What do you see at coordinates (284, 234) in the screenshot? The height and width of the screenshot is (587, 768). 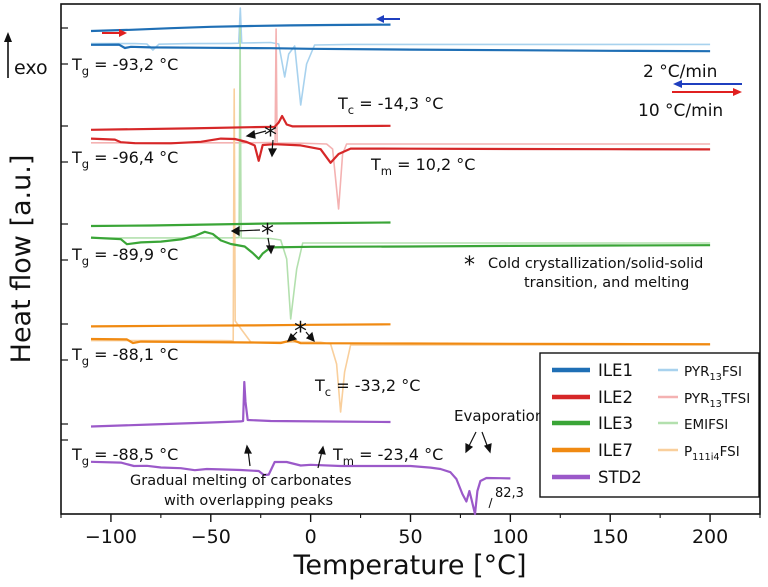 I see `transition-star-icons: * * *` at bounding box center [284, 234].